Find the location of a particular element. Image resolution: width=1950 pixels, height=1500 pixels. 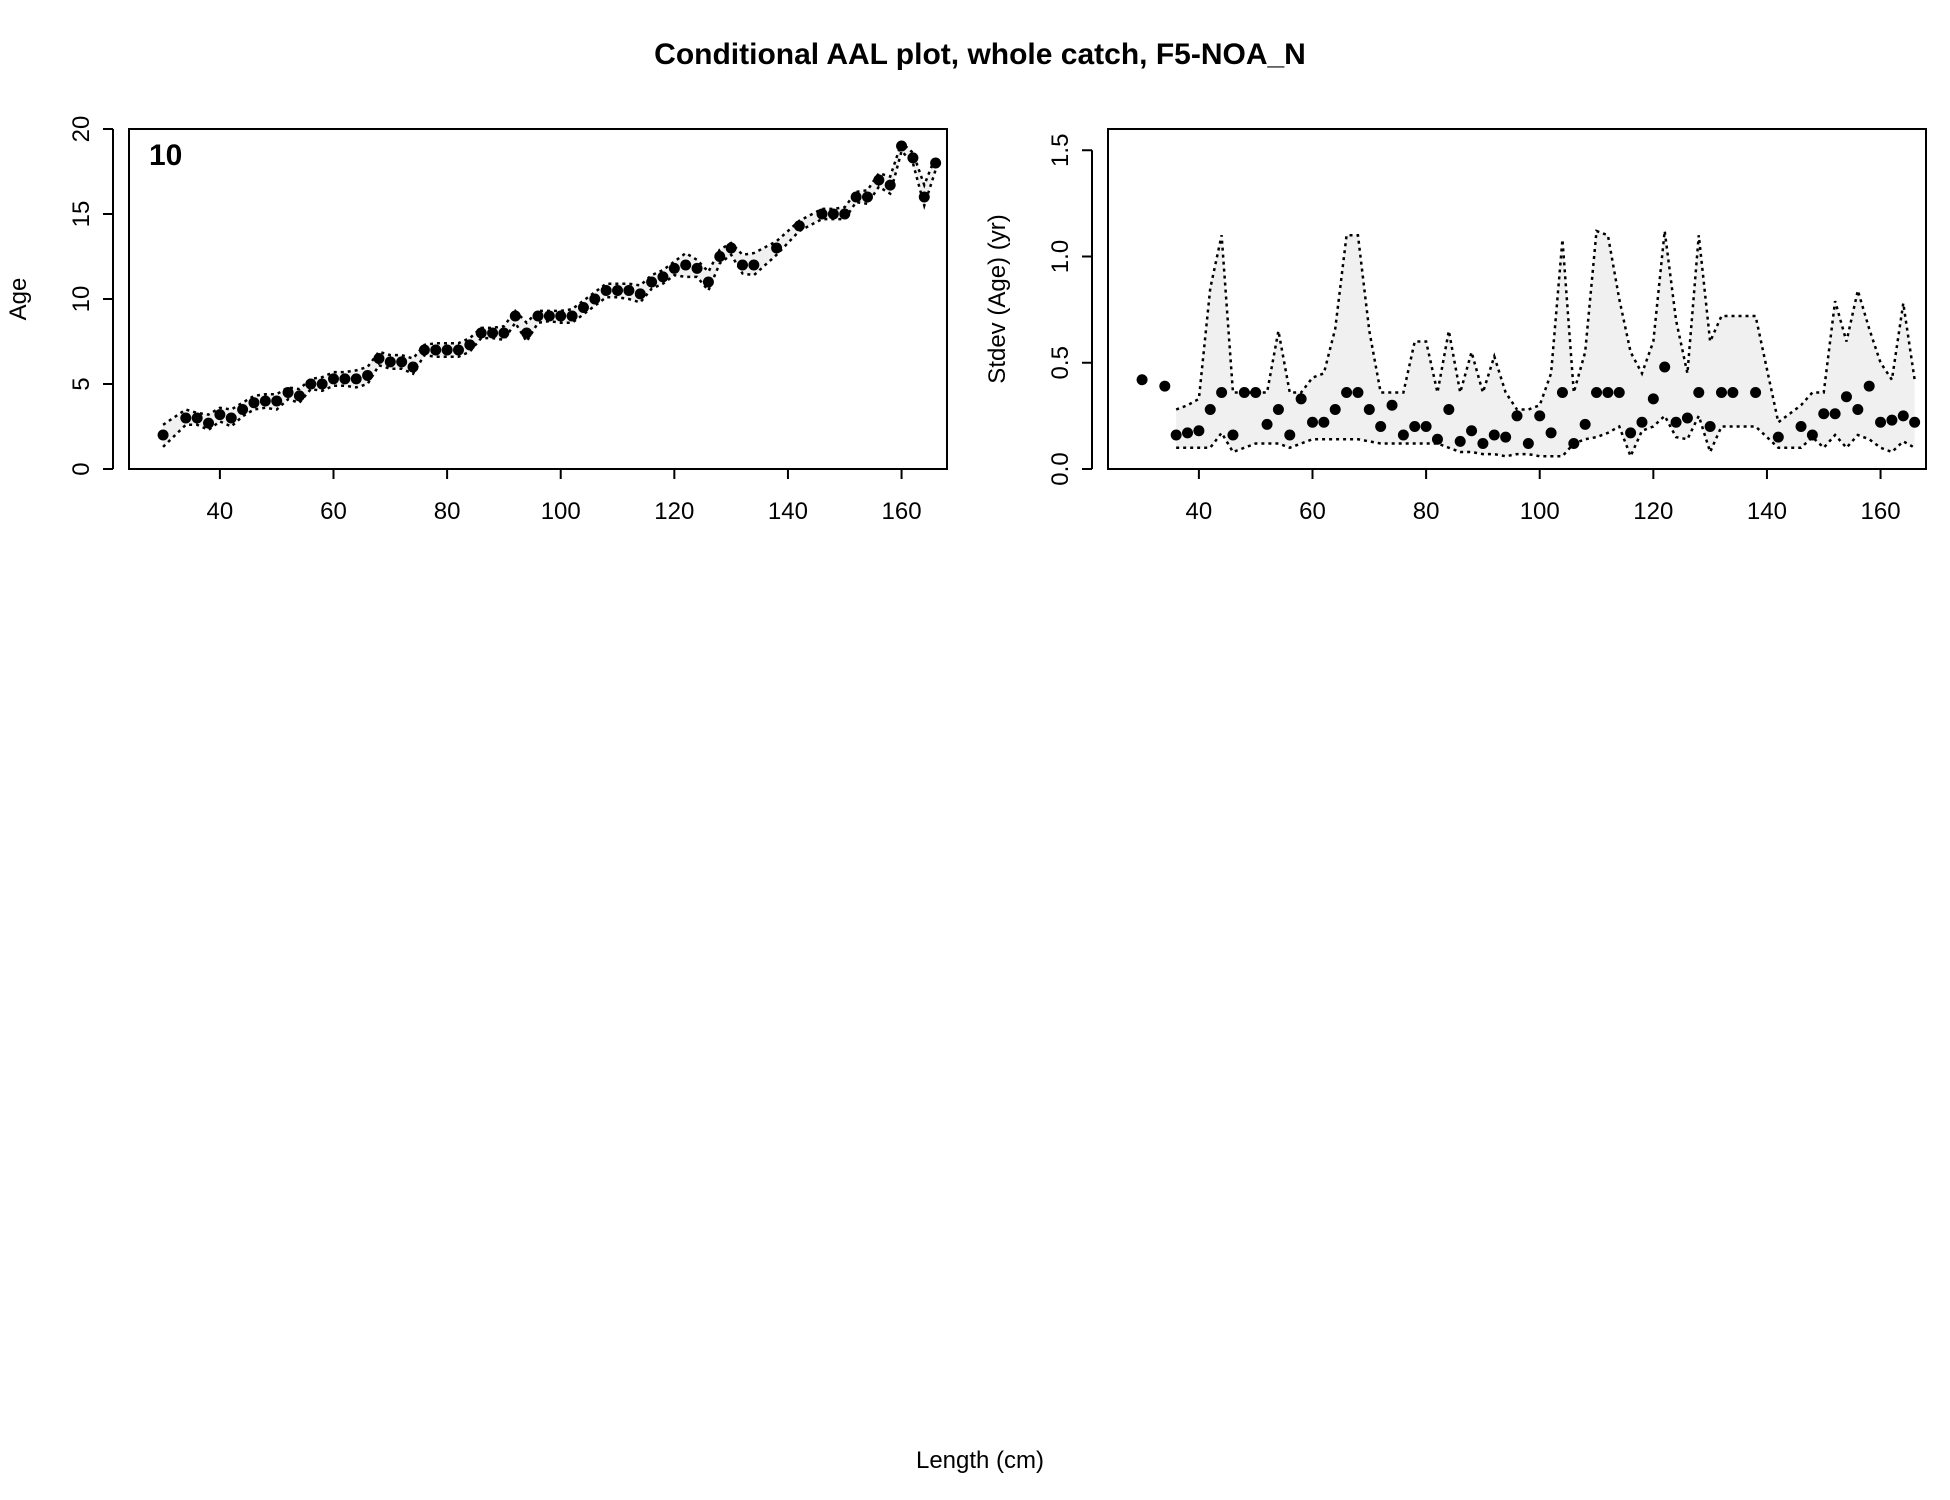

y-tick-label: 5 is located at coordinates (81, 383).